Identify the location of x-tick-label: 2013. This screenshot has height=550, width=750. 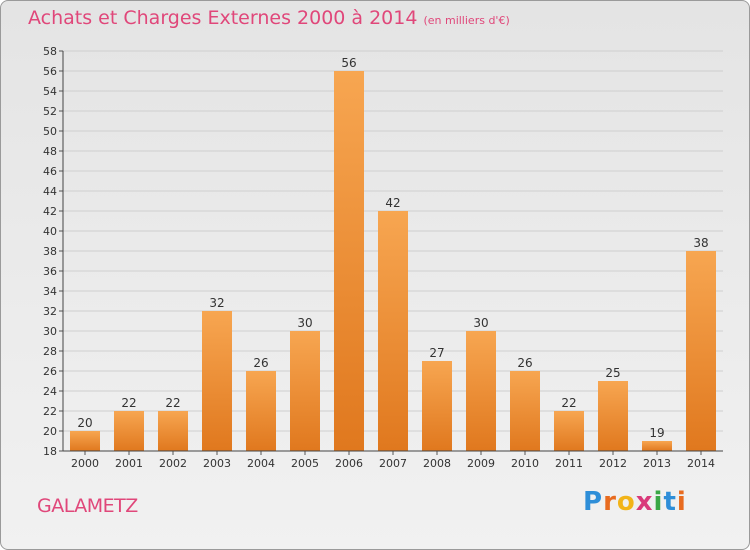
(657, 463).